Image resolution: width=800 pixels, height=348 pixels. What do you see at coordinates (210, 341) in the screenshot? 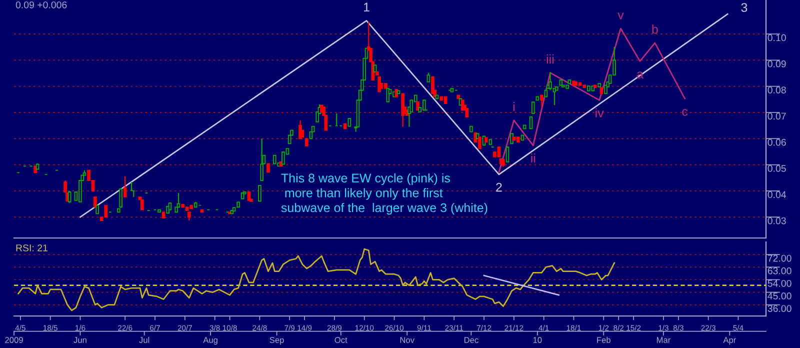
I see `x2-tick-label: Aug` at bounding box center [210, 341].